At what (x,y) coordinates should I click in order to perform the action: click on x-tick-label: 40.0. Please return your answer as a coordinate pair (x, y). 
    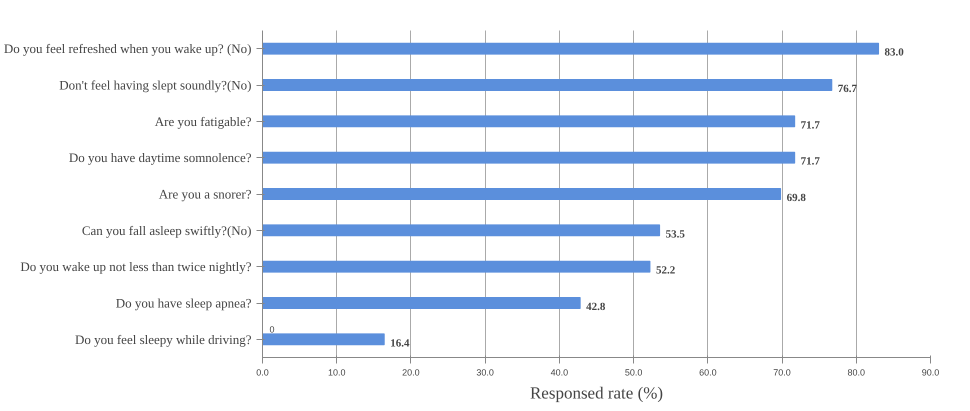
    Looking at the image, I should click on (559, 373).